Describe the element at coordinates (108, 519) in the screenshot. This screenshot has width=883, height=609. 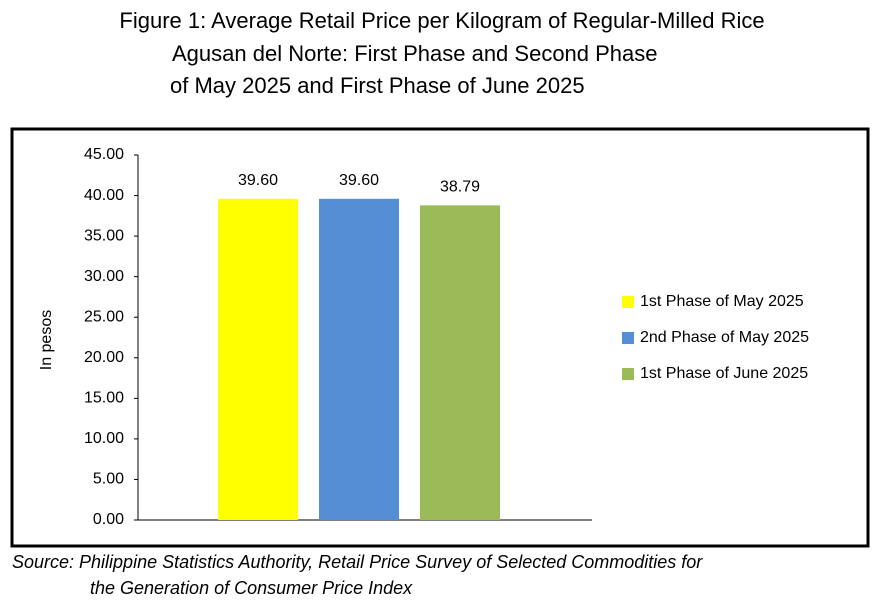
I see `y-tick-label: 0.00` at that location.